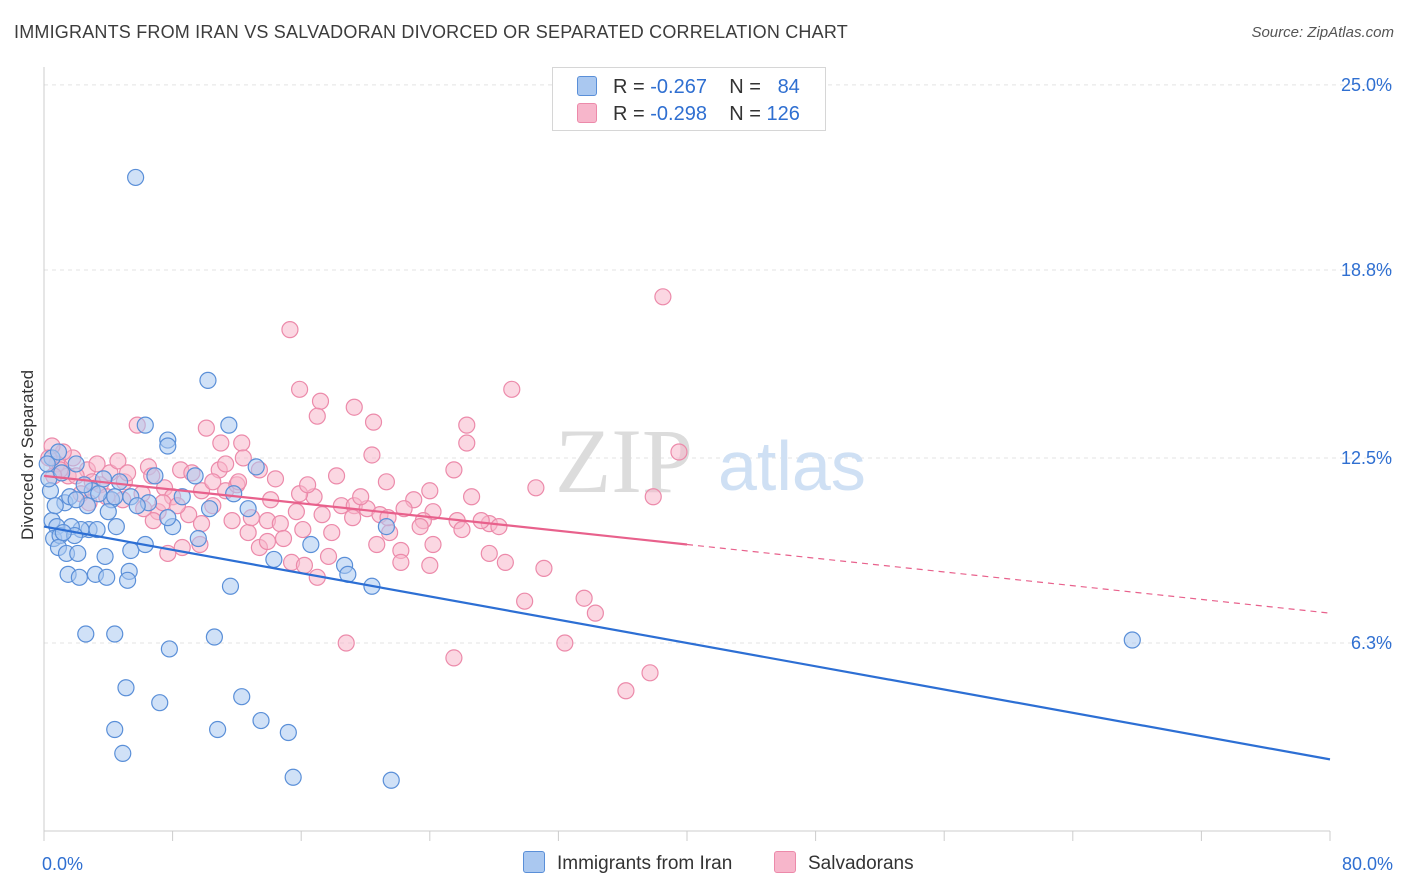  What do you see at coordinates (1366, 85) in the screenshot?
I see `y-tick-label: 25.0%` at bounding box center [1366, 85].